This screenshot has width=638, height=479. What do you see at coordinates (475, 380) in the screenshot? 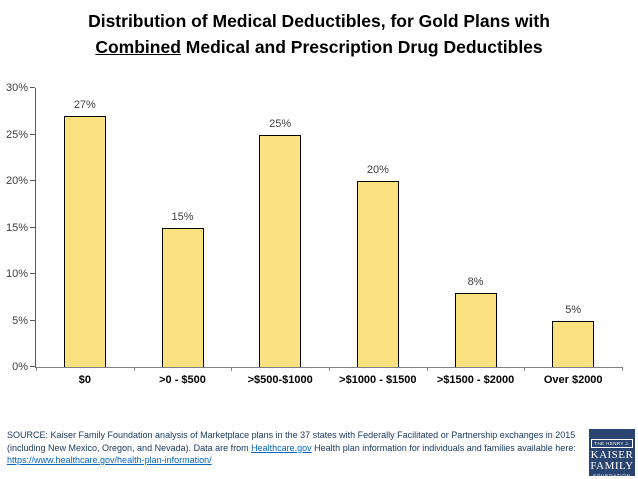
I see `x-axis-category-label: >$1500 - $2000` at bounding box center [475, 380].